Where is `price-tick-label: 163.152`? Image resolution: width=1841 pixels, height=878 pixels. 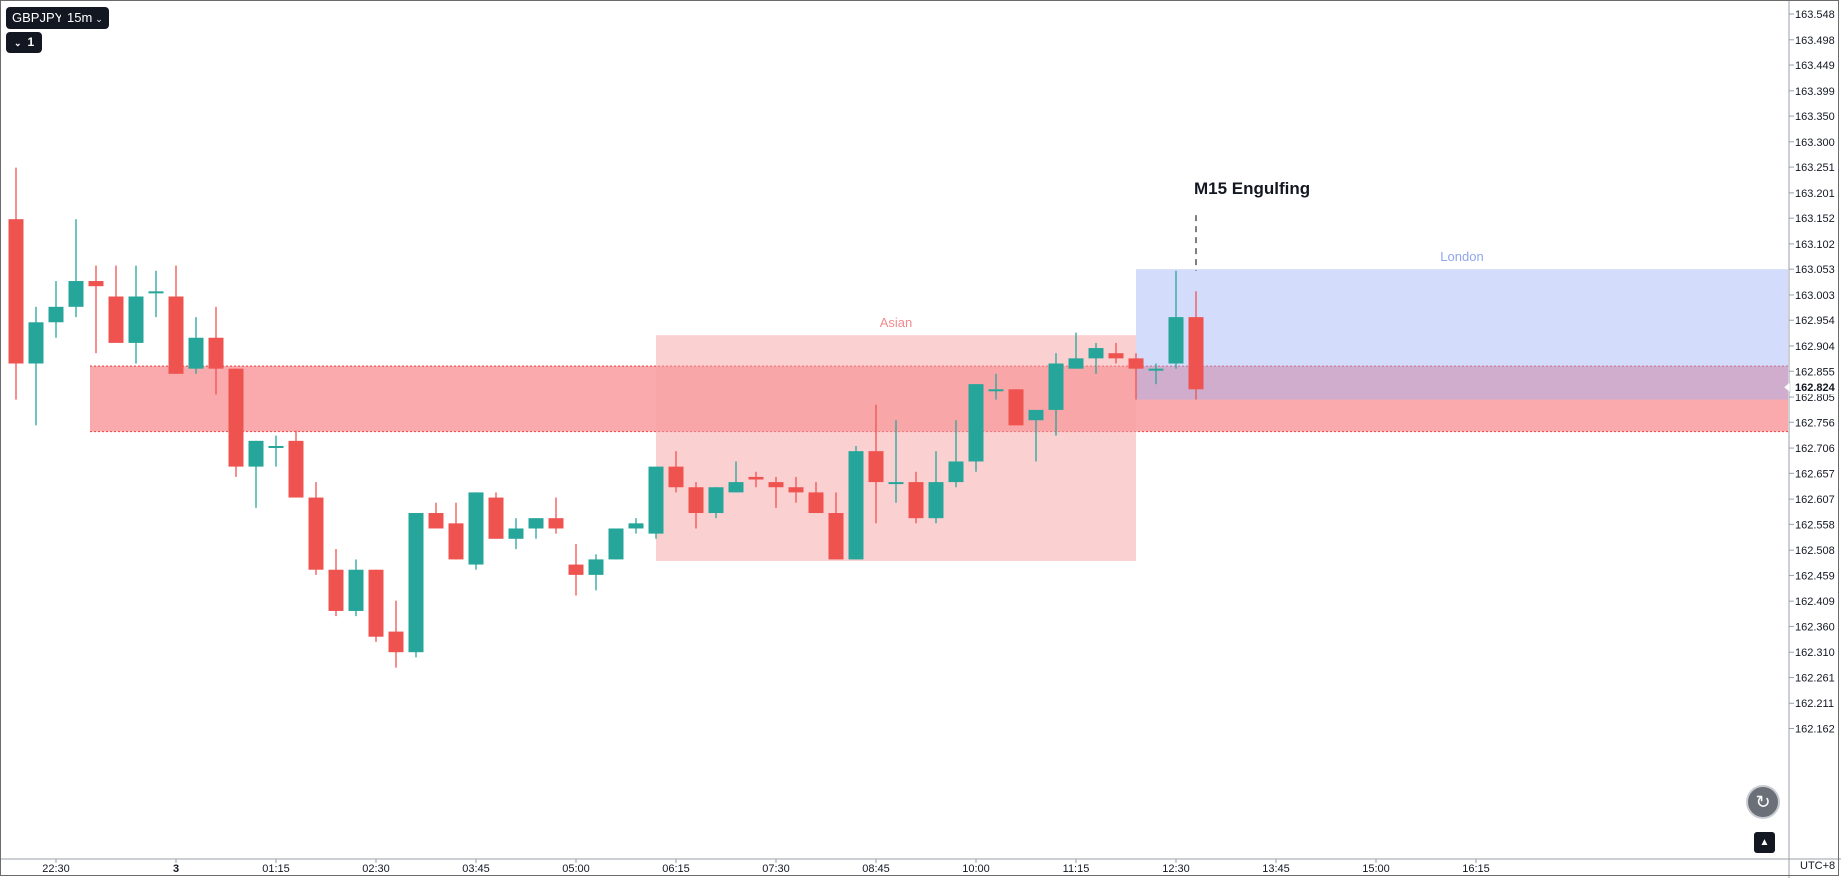
price-tick-label: 163.152 is located at coordinates (1815, 219).